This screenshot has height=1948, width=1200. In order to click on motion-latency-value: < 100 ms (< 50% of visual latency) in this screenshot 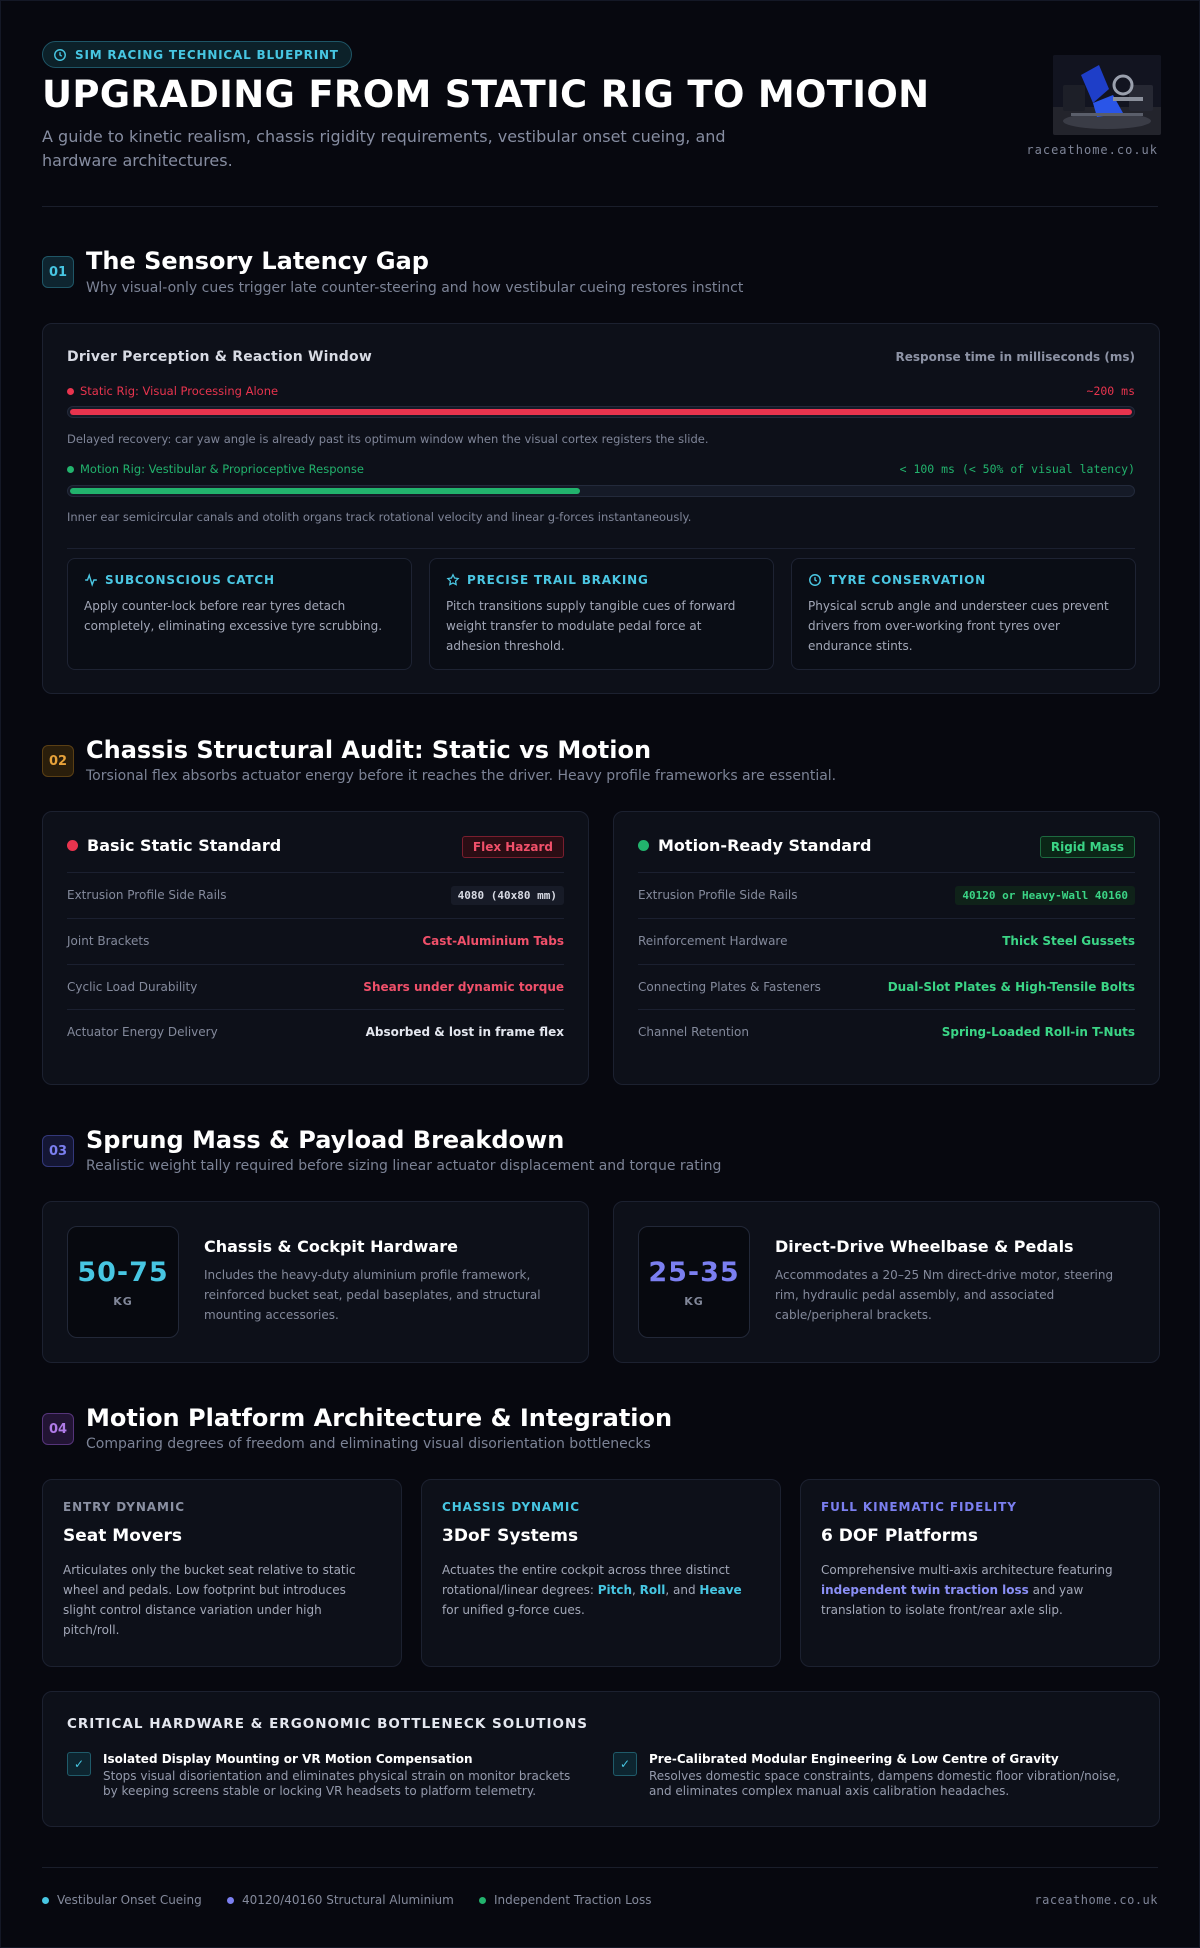, I will do `click(1017, 469)`.